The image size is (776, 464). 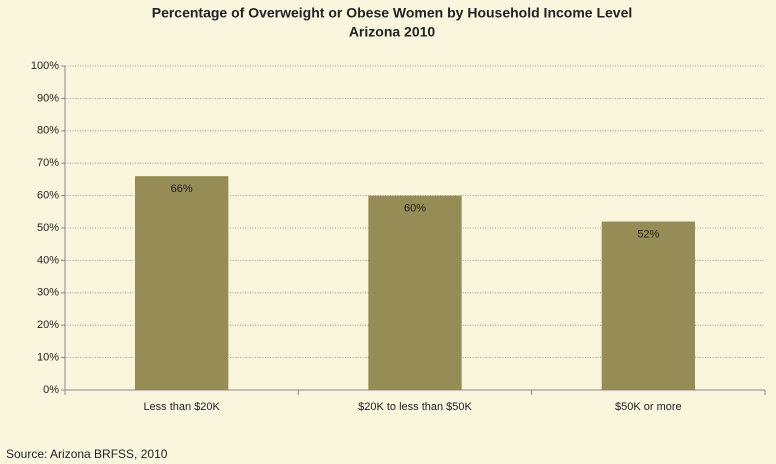 What do you see at coordinates (51, 390) in the screenshot?
I see `y-tick-label: 0%` at bounding box center [51, 390].